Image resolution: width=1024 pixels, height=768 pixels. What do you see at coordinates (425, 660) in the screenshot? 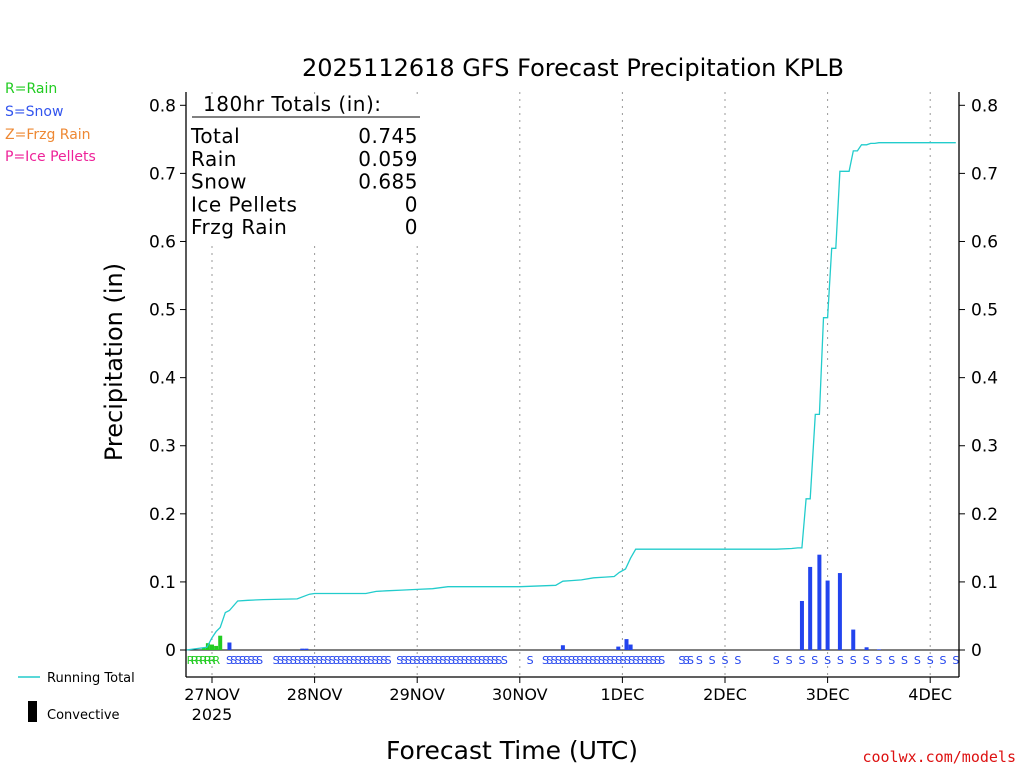
I see `precip-type-marker-48: S` at bounding box center [425, 660].